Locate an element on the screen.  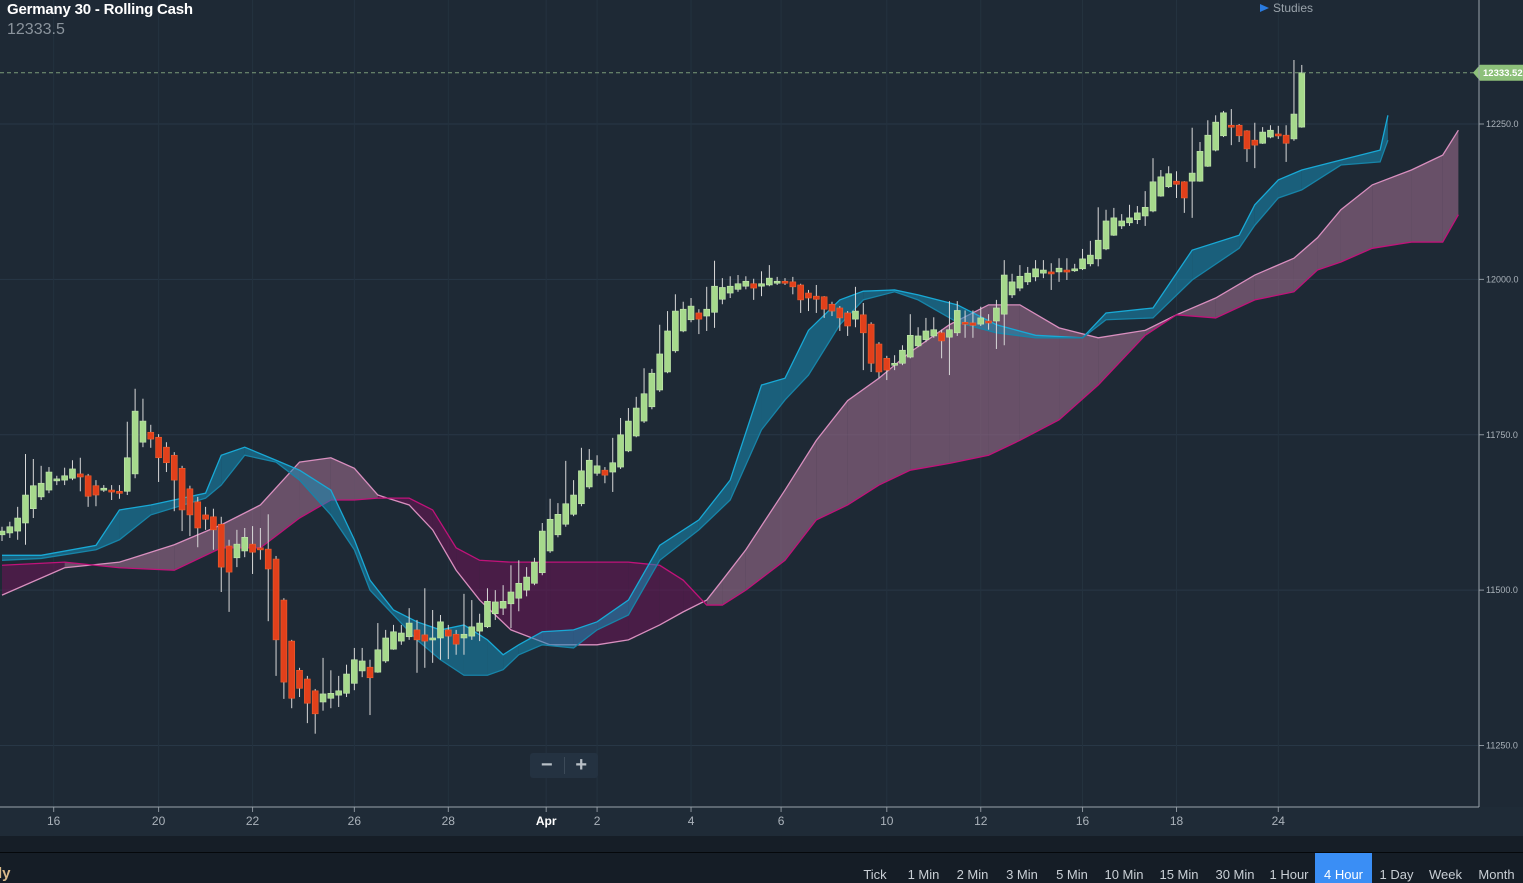
timeframe-15-min: 15 Min is located at coordinates (1179, 874).